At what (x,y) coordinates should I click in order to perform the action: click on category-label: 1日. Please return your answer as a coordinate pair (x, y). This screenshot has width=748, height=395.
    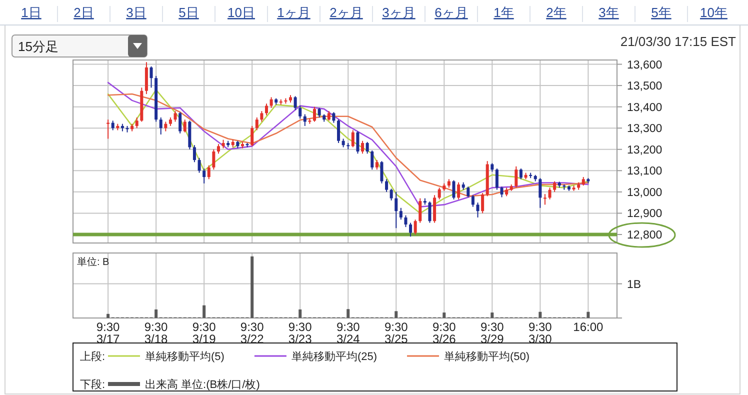
    Looking at the image, I should click on (31, 12).